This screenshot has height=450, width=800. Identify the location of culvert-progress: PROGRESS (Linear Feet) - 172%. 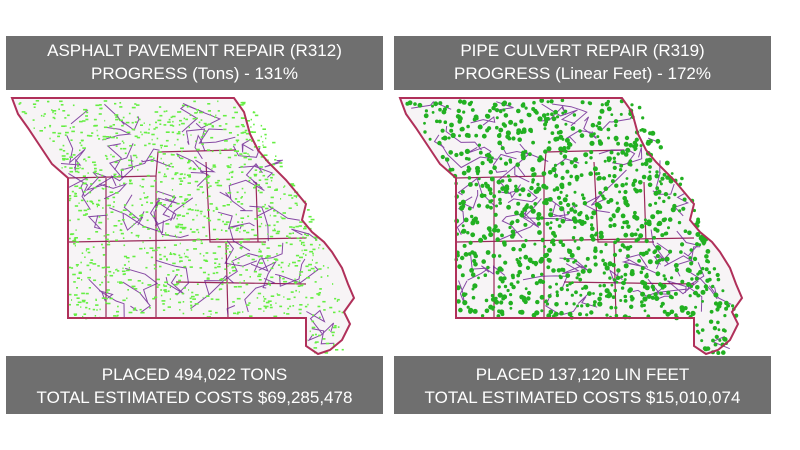
(582, 73).